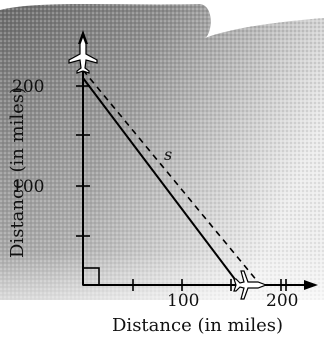  What do you see at coordinates (250, 285) in the screenshot?
I see `airplane-horizontal-icon` at bounding box center [250, 285].